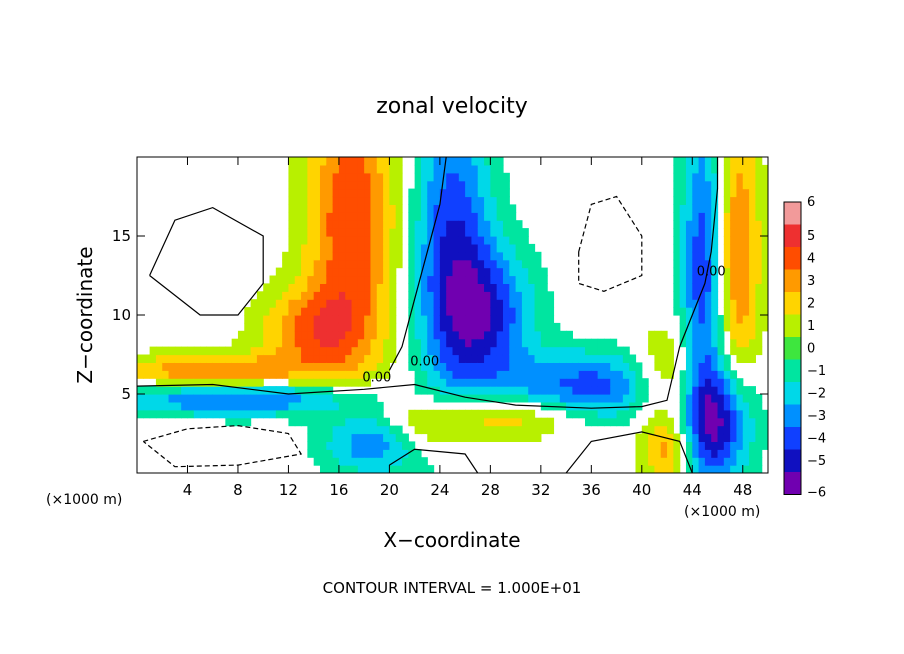  I want to click on colorbar-label: −5, so click(816, 461).